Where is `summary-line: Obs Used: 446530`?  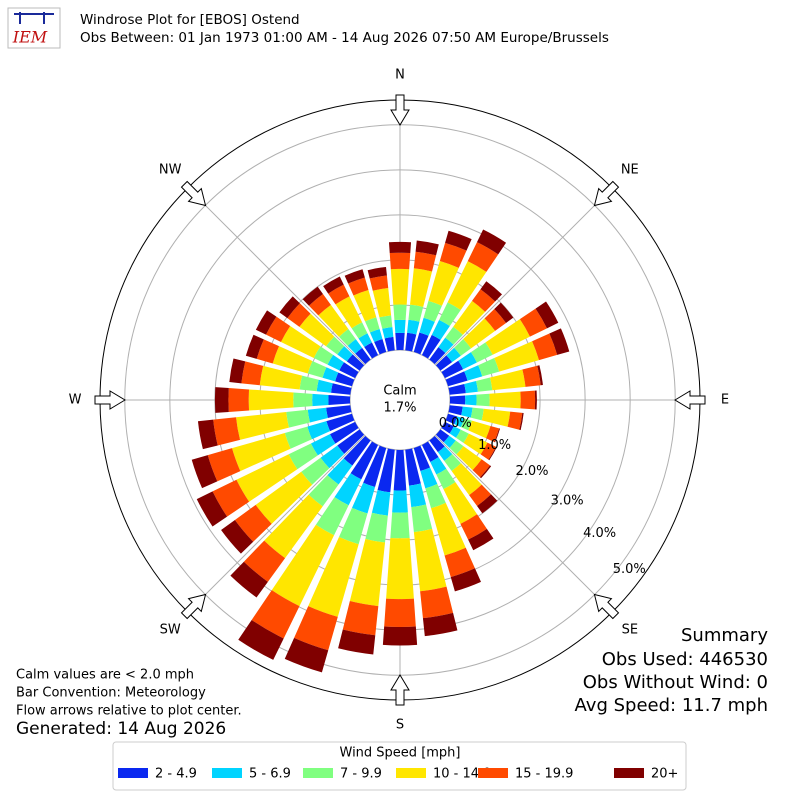
summary-line: Obs Used: 446530 is located at coordinates (685, 659).